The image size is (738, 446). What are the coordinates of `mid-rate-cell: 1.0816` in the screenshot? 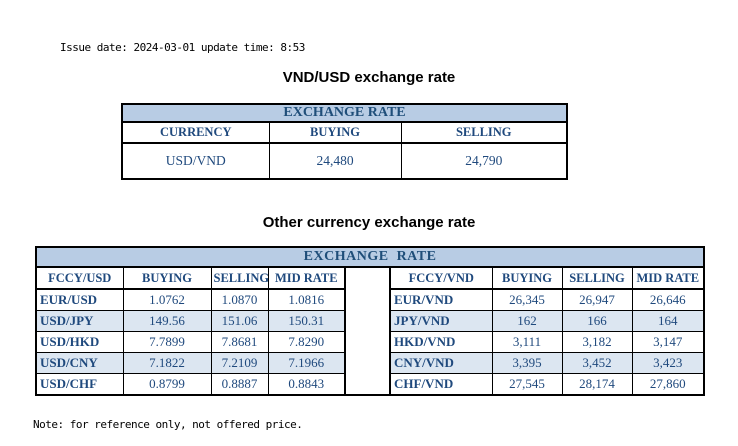 It's located at (306, 299).